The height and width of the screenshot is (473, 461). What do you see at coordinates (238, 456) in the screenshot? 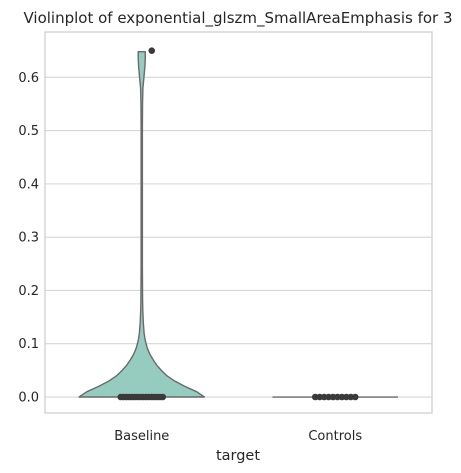
I see `x-axis-label: target` at bounding box center [238, 456].